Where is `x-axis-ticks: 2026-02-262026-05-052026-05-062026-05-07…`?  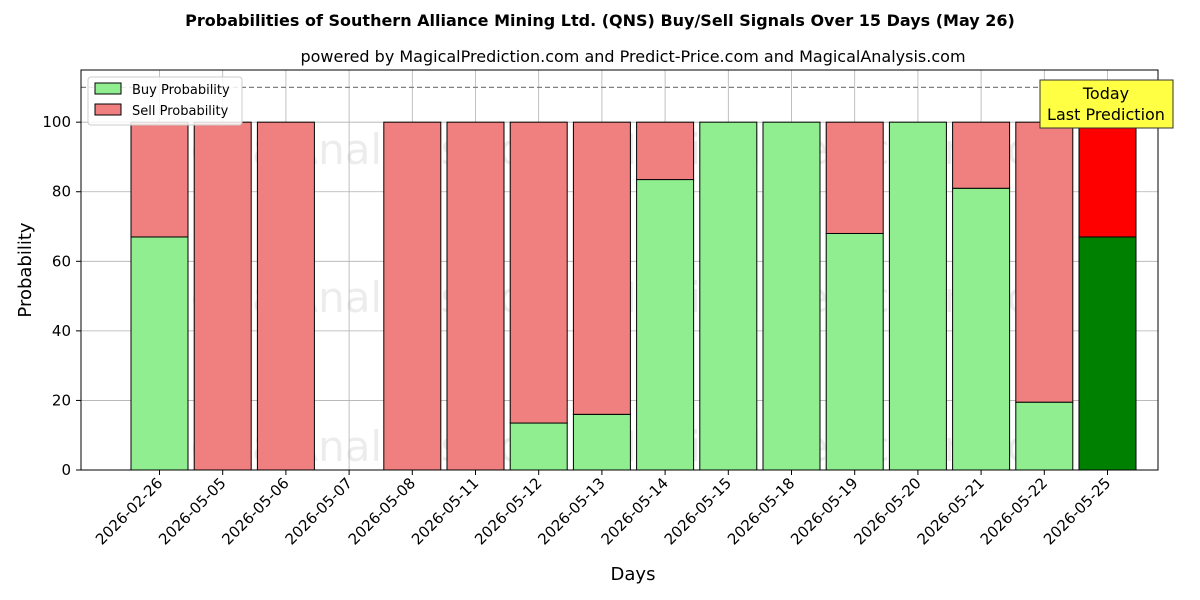 x-axis-ticks: 2026-02-262026-05-052026-05-062026-05-07… is located at coordinates (603, 509).